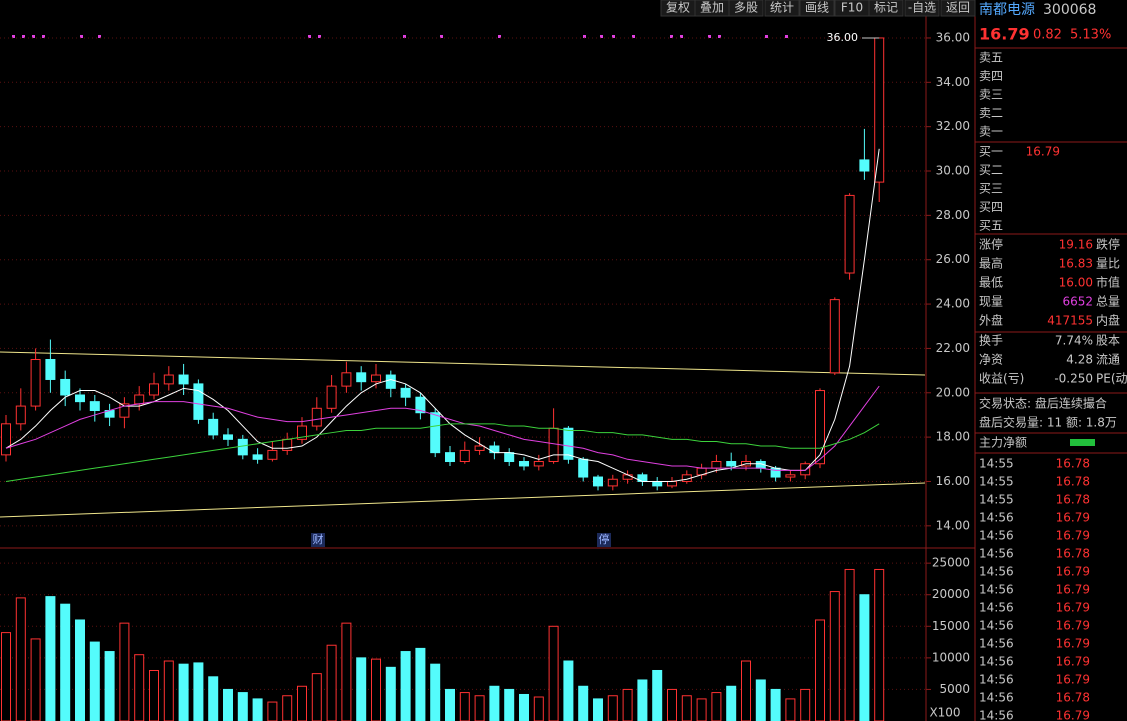 The height and width of the screenshot is (721, 1127). I want to click on stat-label: 总量, so click(1108, 302).